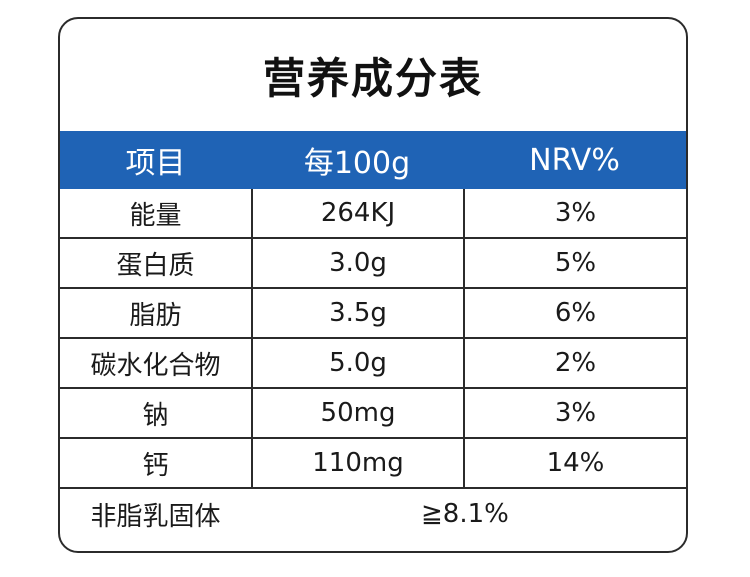  What do you see at coordinates (155, 215) in the screenshot?
I see `row-item: 能量` at bounding box center [155, 215].